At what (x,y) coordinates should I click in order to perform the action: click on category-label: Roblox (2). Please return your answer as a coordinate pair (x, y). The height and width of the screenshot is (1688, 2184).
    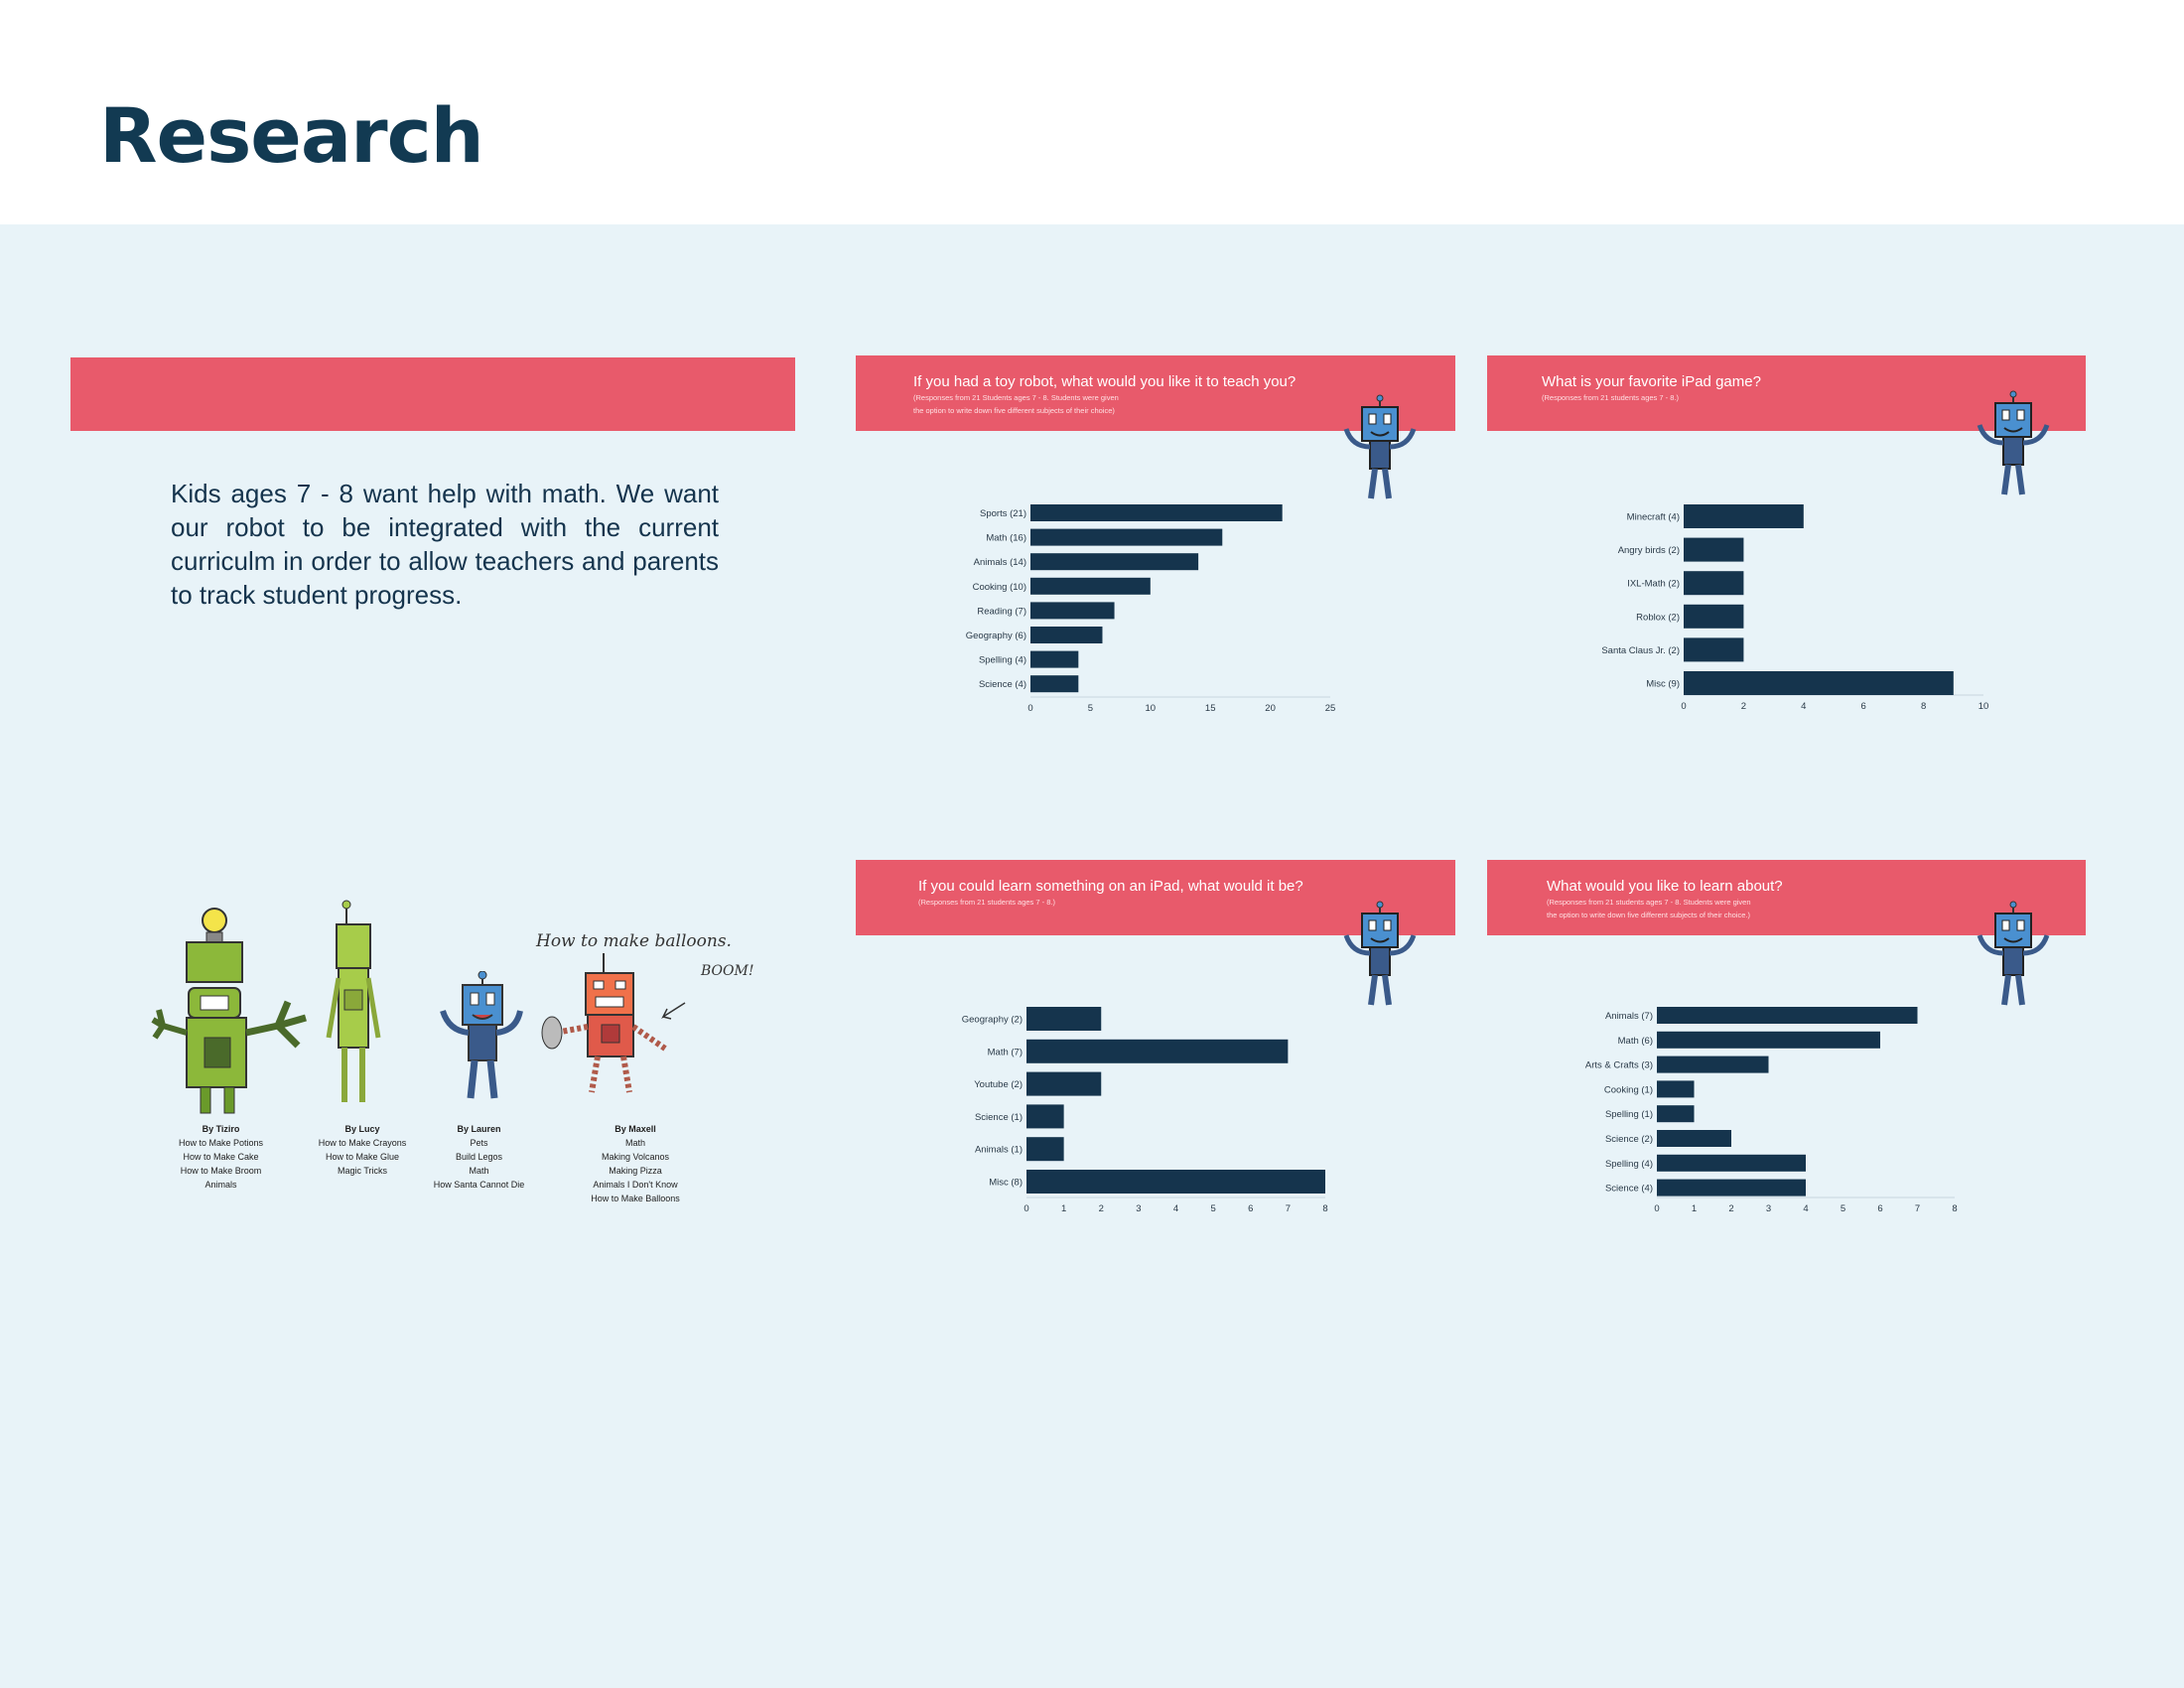
    Looking at the image, I should click on (1658, 617).